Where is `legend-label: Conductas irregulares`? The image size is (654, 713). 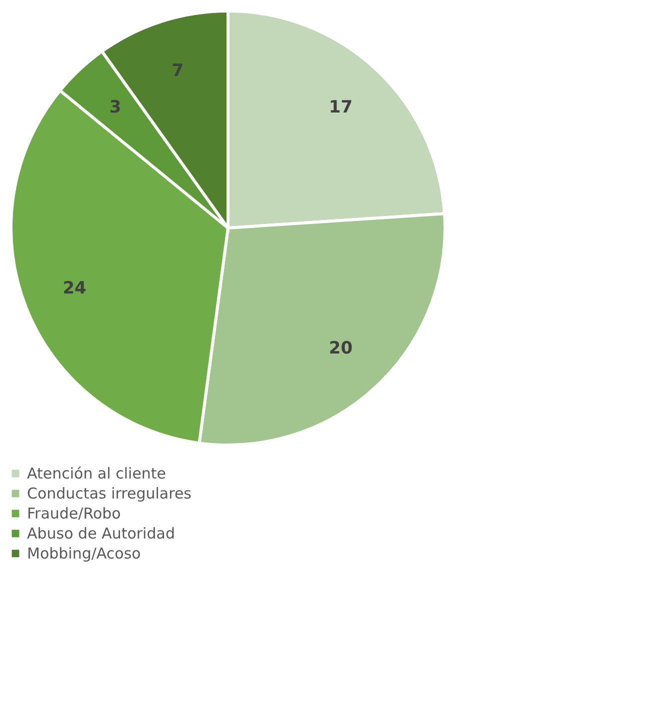 legend-label: Conductas irregulares is located at coordinates (109, 493).